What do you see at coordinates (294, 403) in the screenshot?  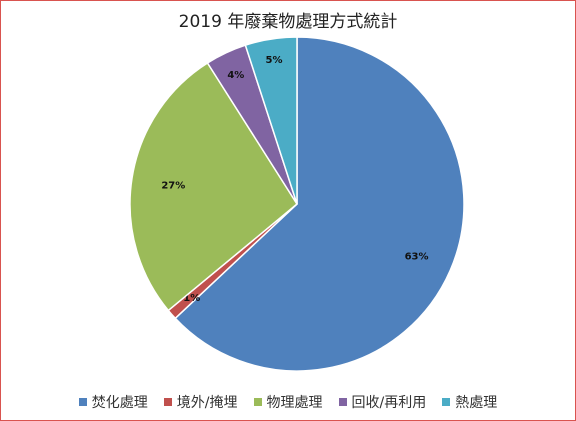 I see `legend-label: 物理處理` at bounding box center [294, 403].